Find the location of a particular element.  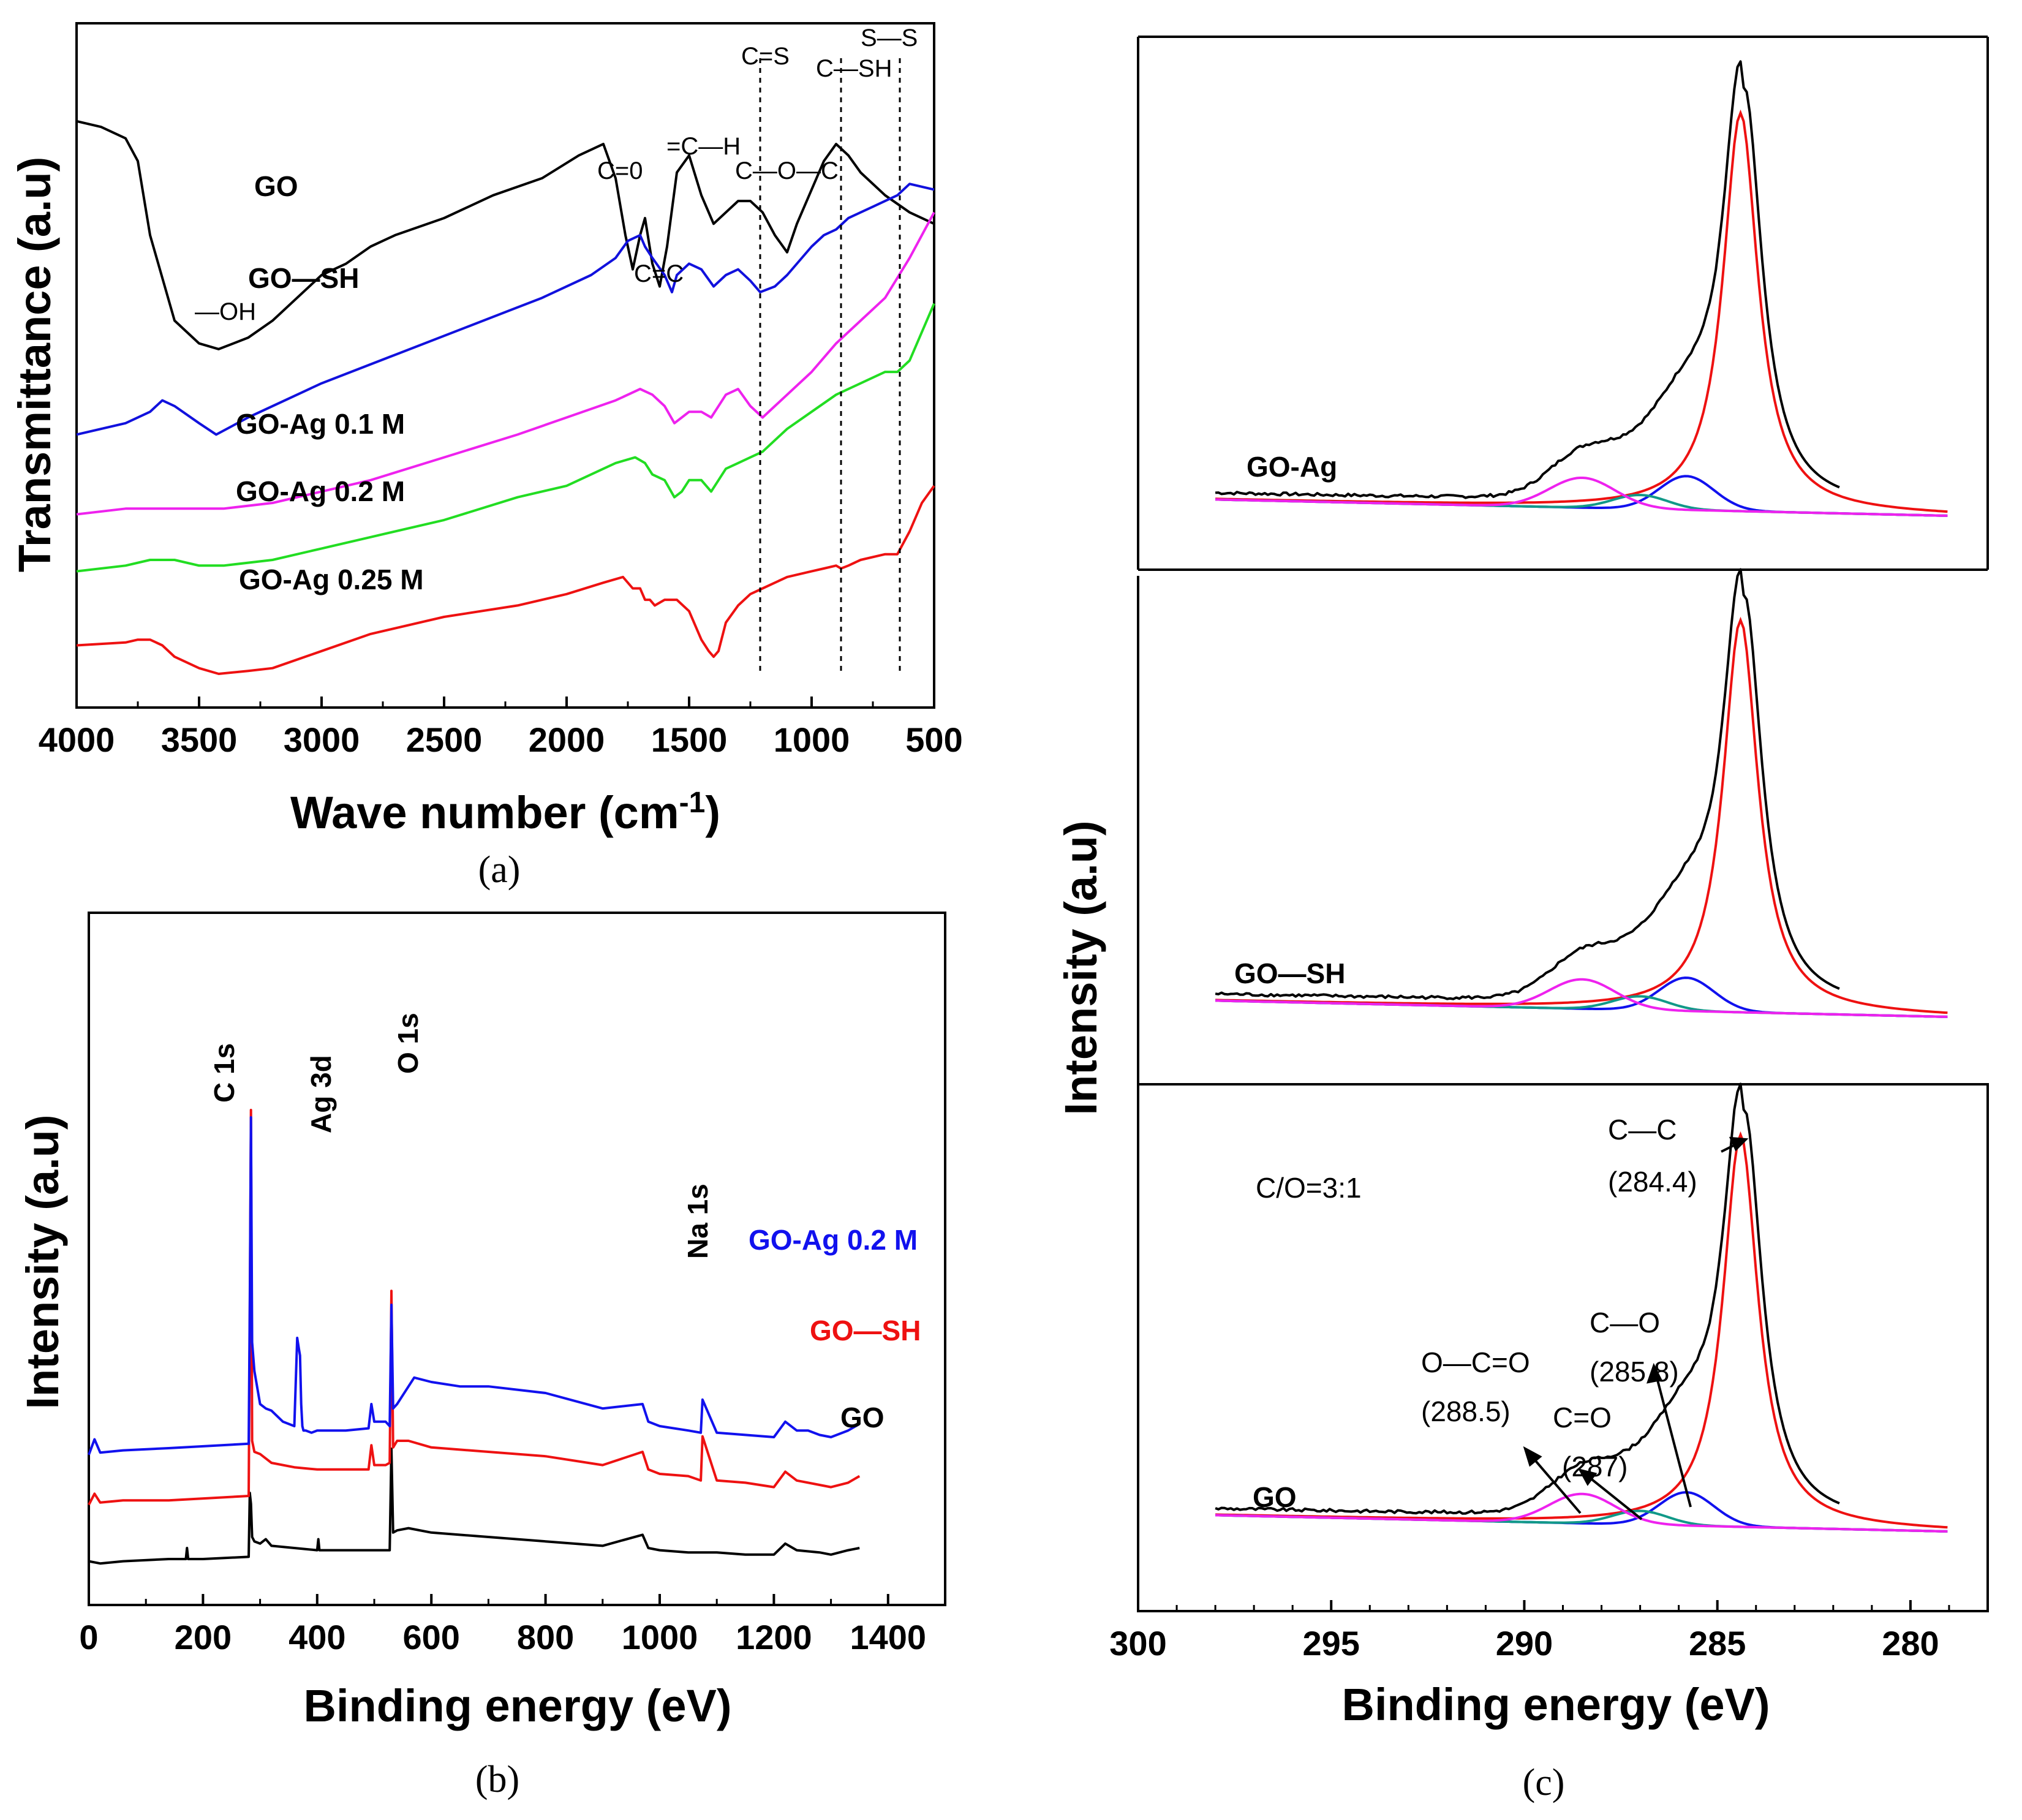

label-go-ag-02: GO-Ag 0.2 M is located at coordinates (320, 491).